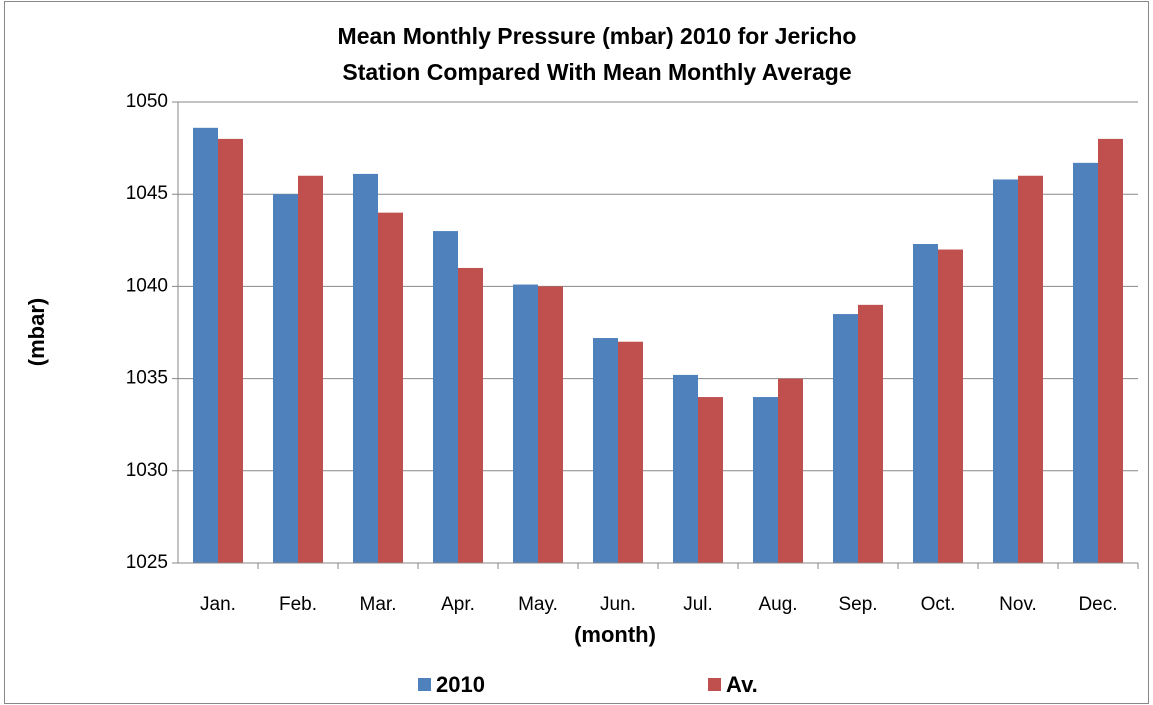 The width and height of the screenshot is (1153, 705). What do you see at coordinates (698, 604) in the screenshot?
I see `x-tick-label: Jul.` at bounding box center [698, 604].